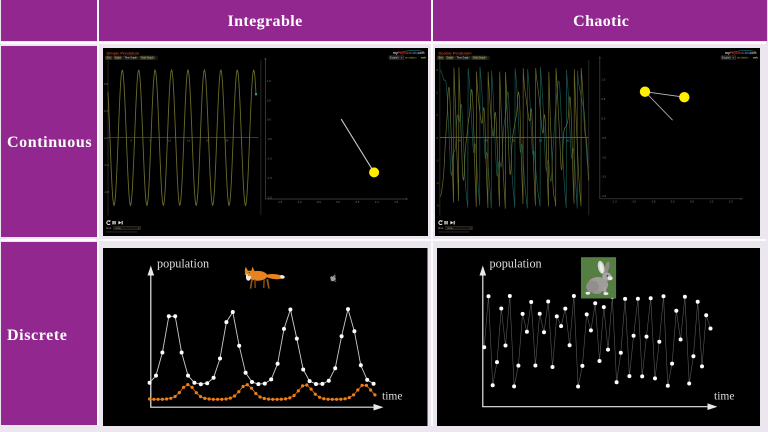  What do you see at coordinates (568, 140) in the screenshot?
I see `svg-text: 60` at bounding box center [568, 140].